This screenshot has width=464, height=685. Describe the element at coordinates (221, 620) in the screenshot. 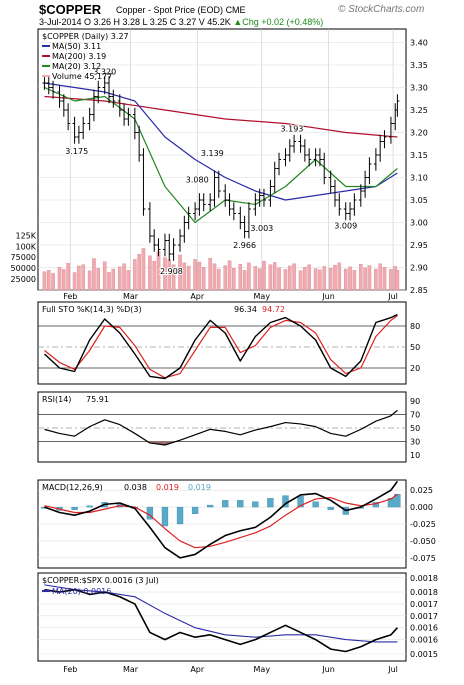

I see `ratio-line` at that location.